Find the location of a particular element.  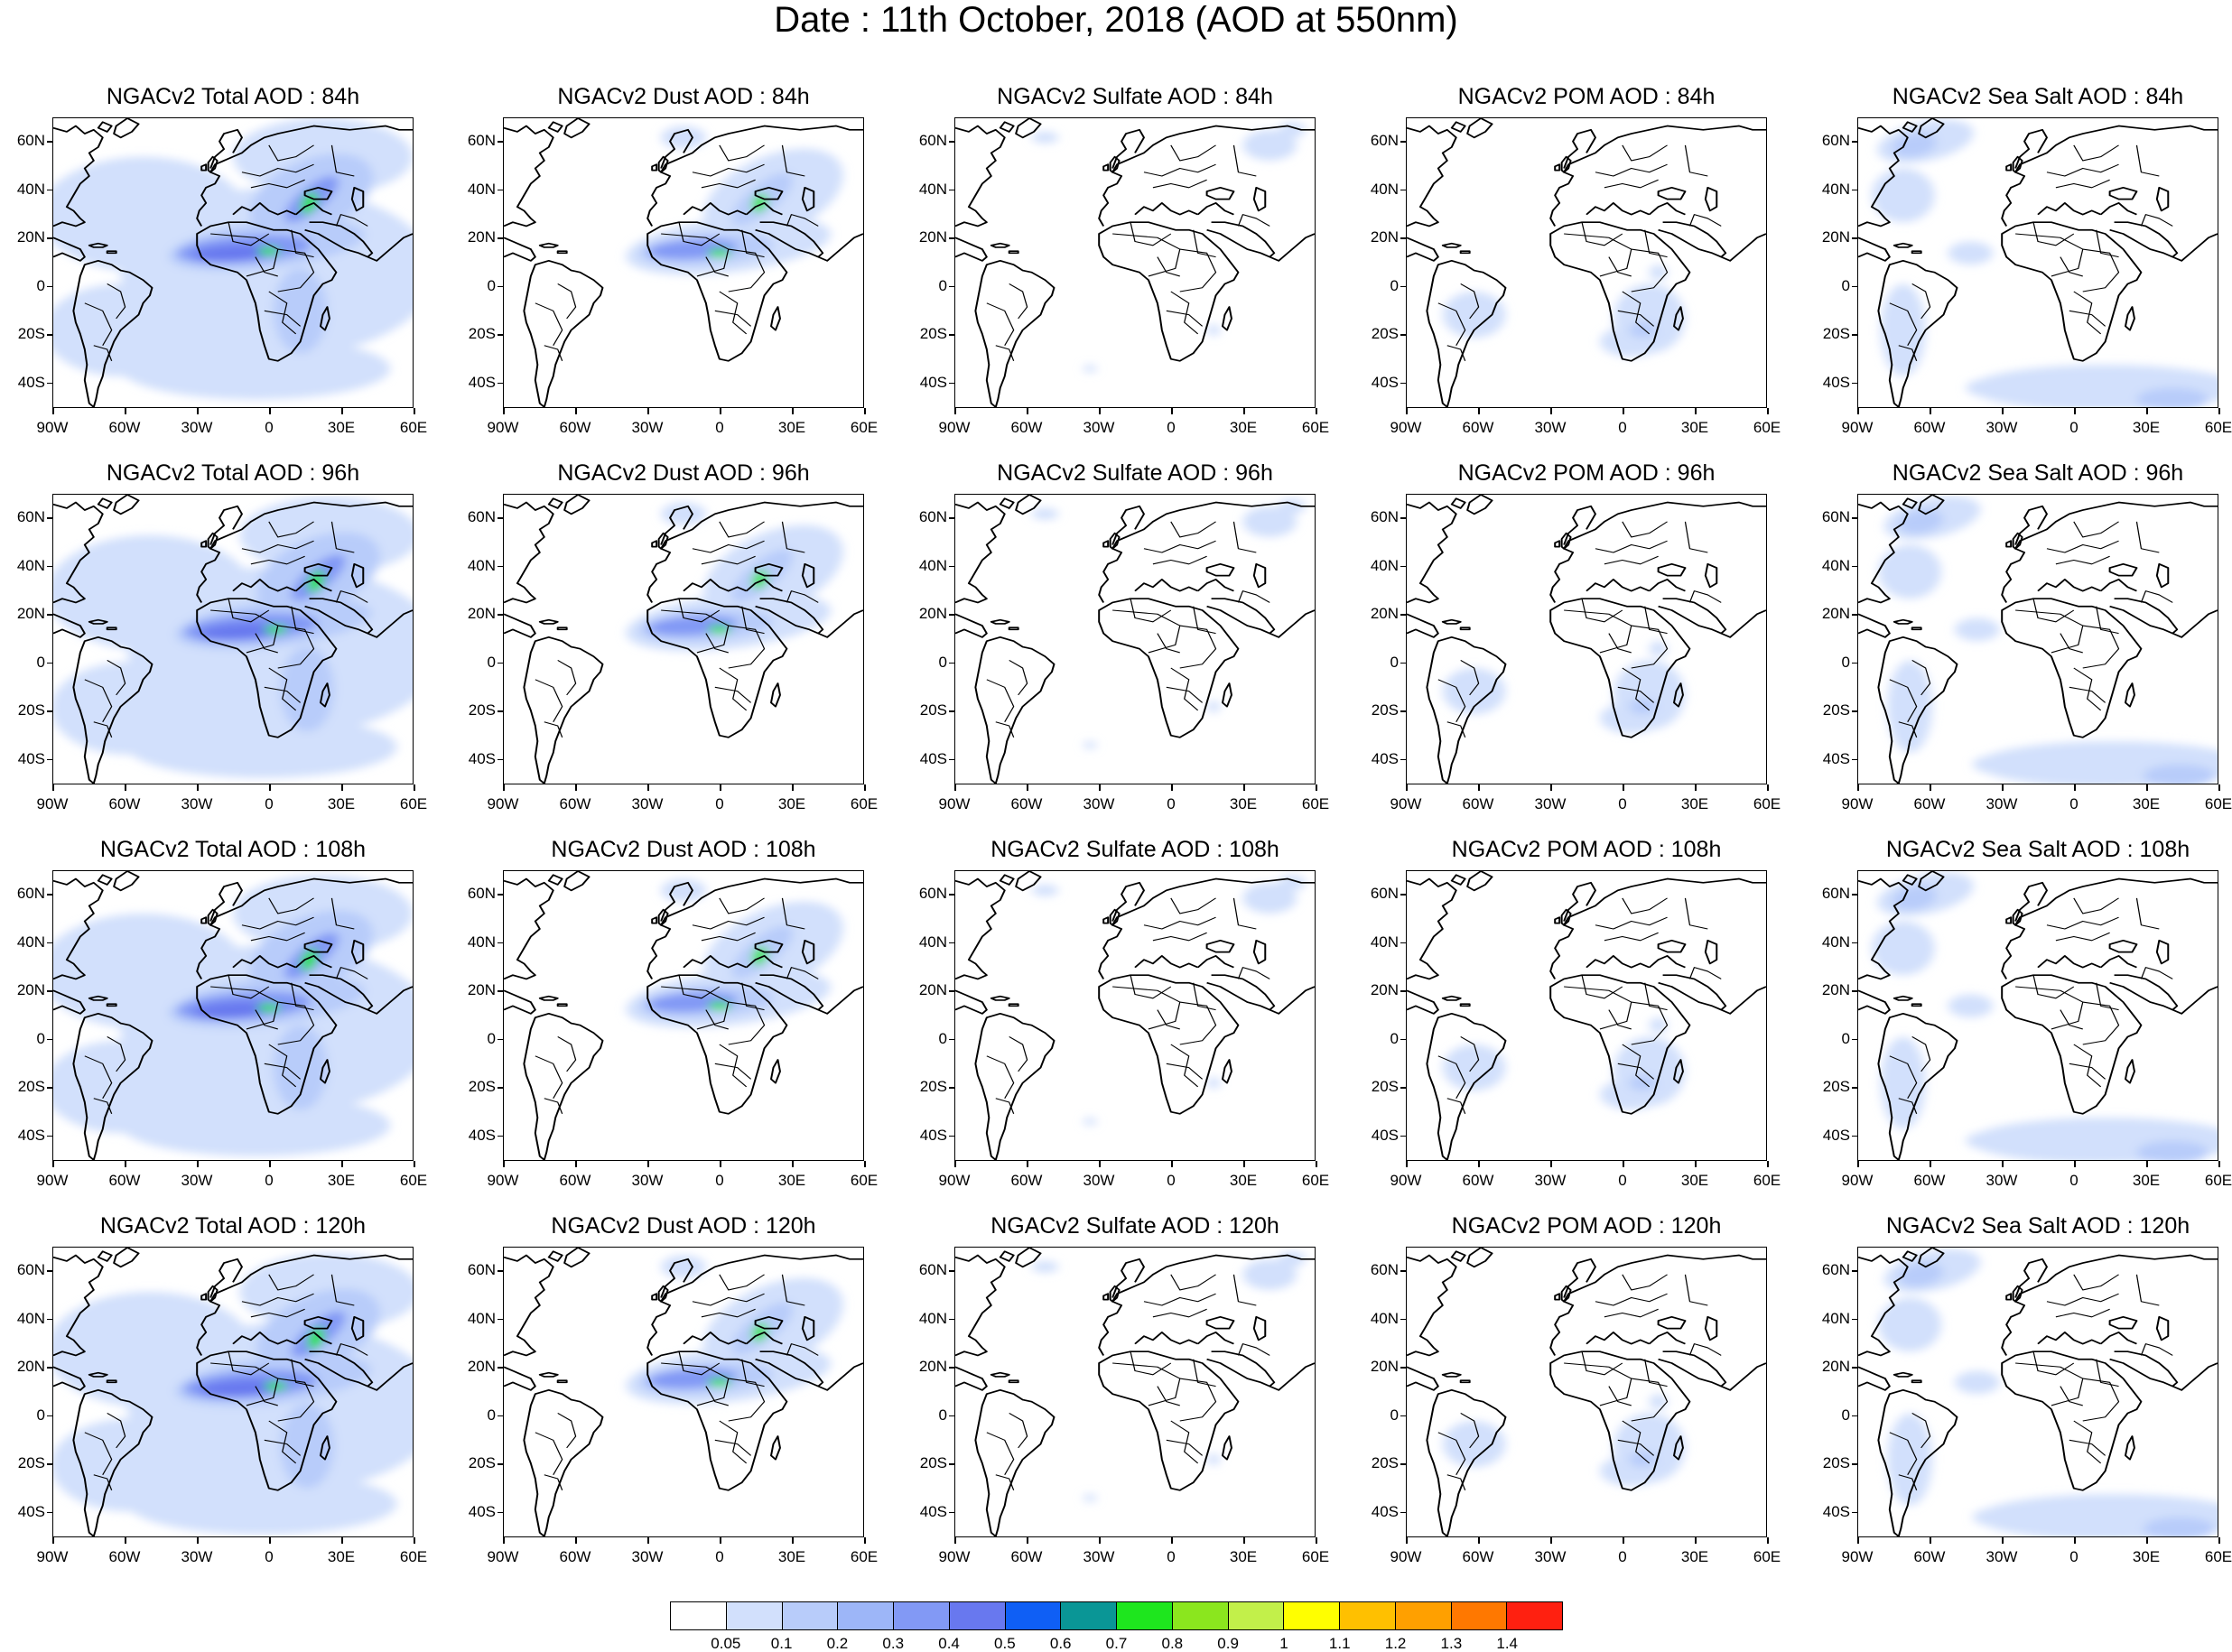

panel-title: NGACv2 Dust AOD : 108h is located at coordinates (683, 849).